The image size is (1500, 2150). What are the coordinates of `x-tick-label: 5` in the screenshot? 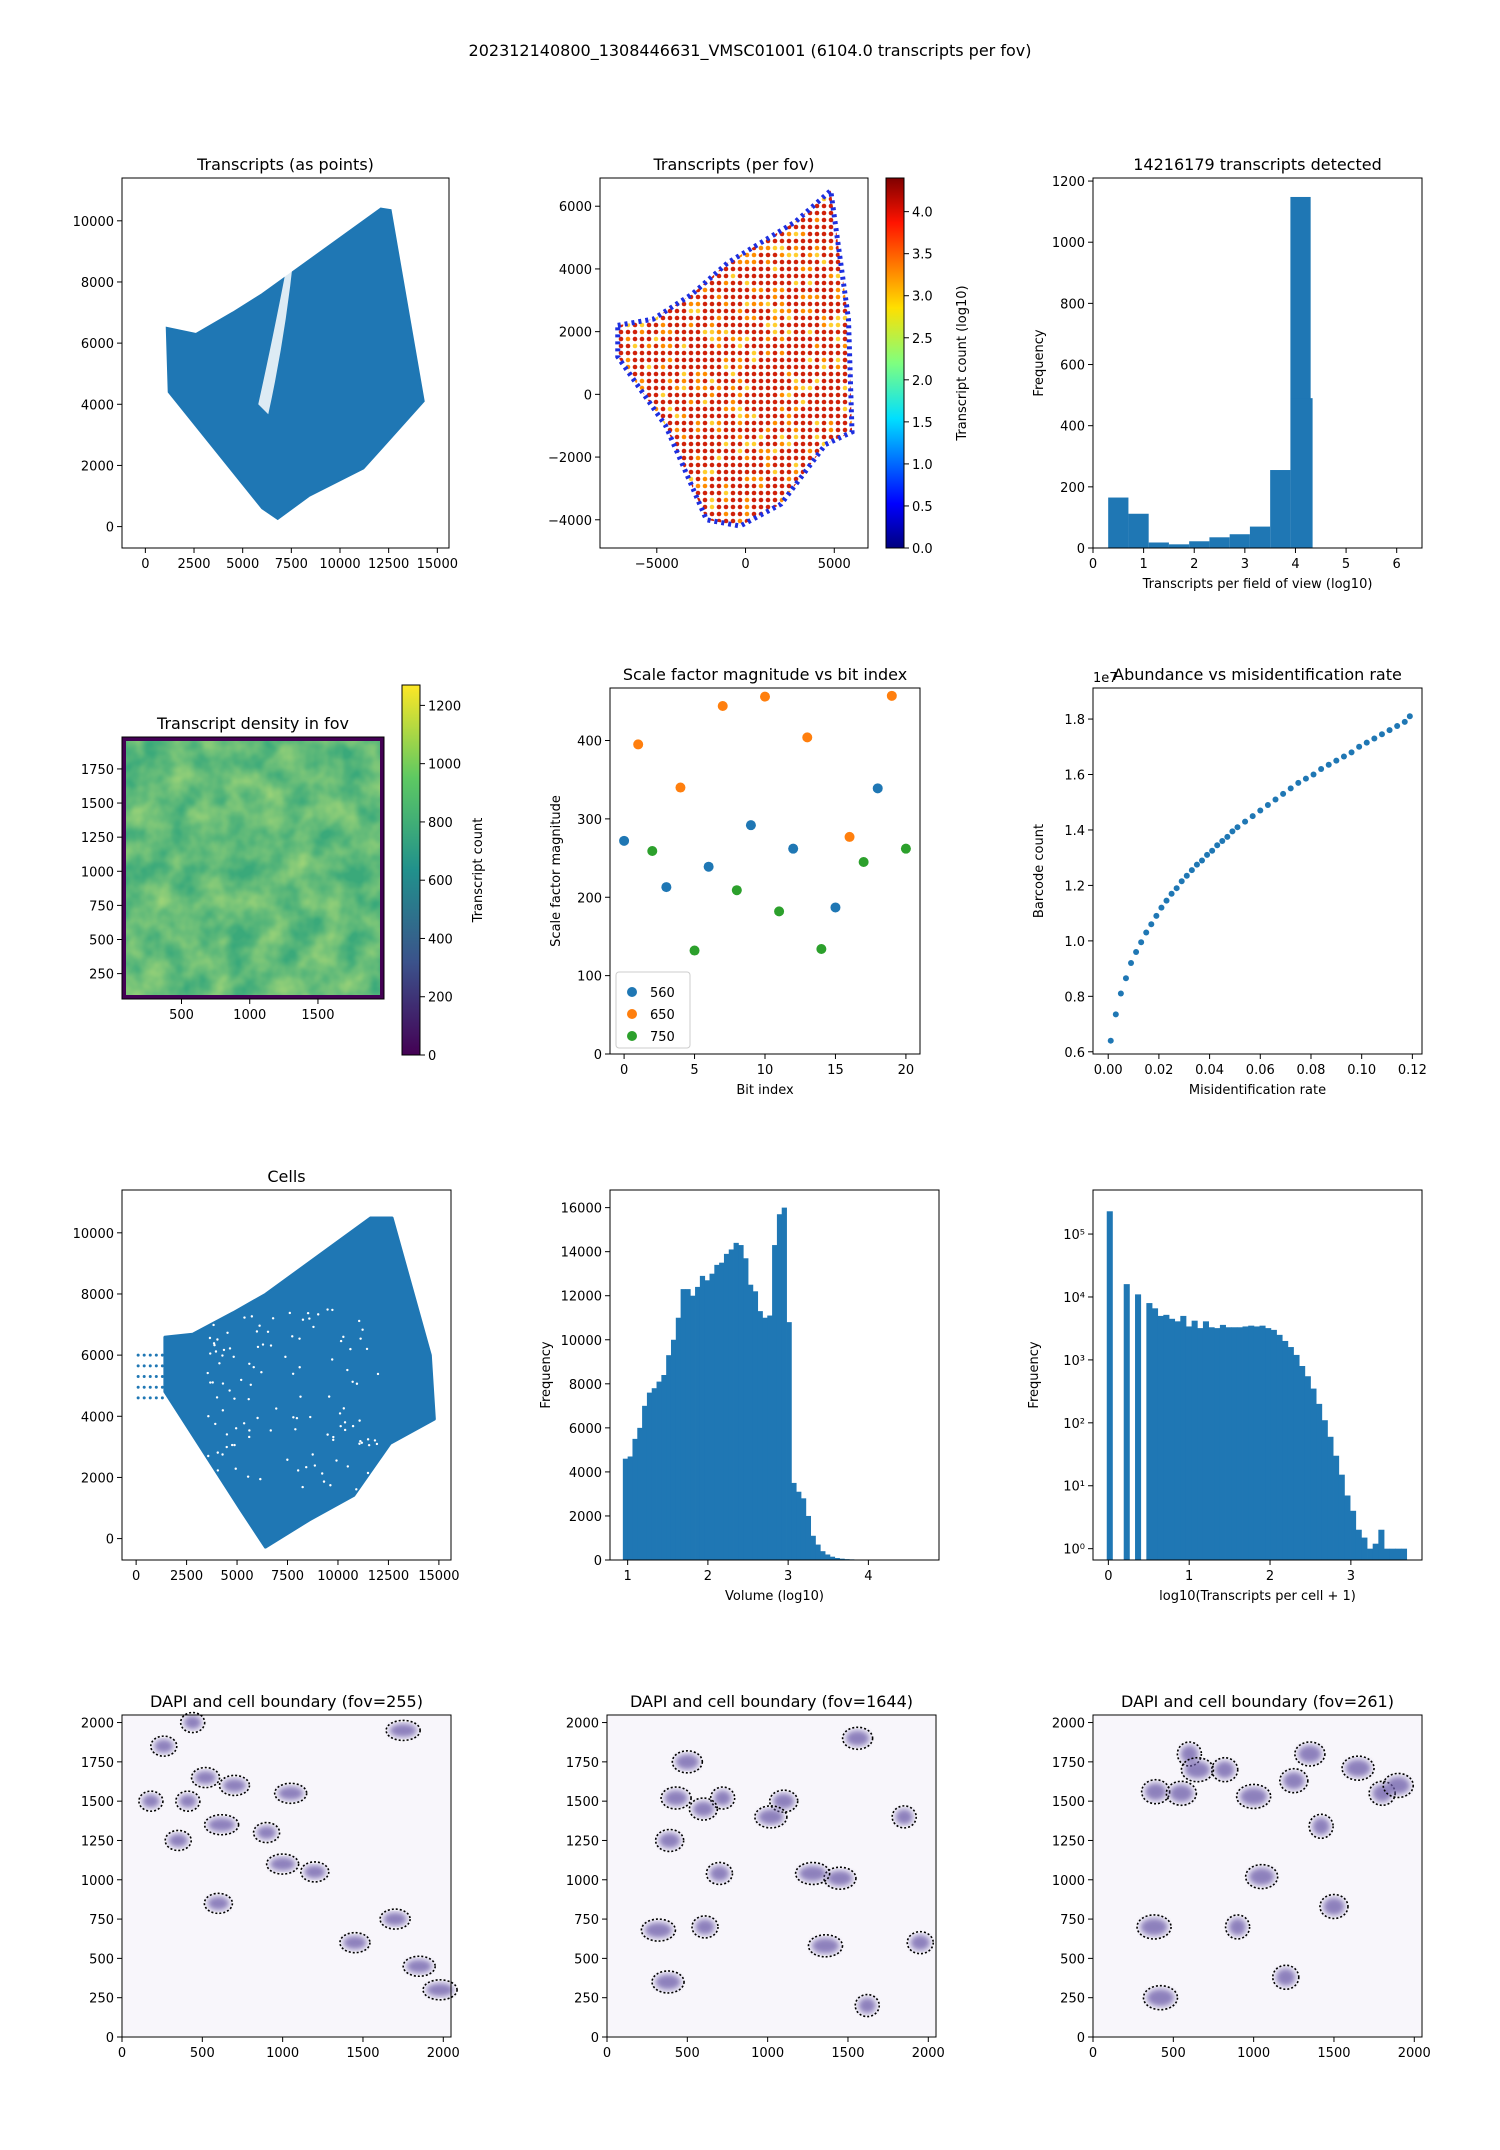 It's located at (1346, 564).